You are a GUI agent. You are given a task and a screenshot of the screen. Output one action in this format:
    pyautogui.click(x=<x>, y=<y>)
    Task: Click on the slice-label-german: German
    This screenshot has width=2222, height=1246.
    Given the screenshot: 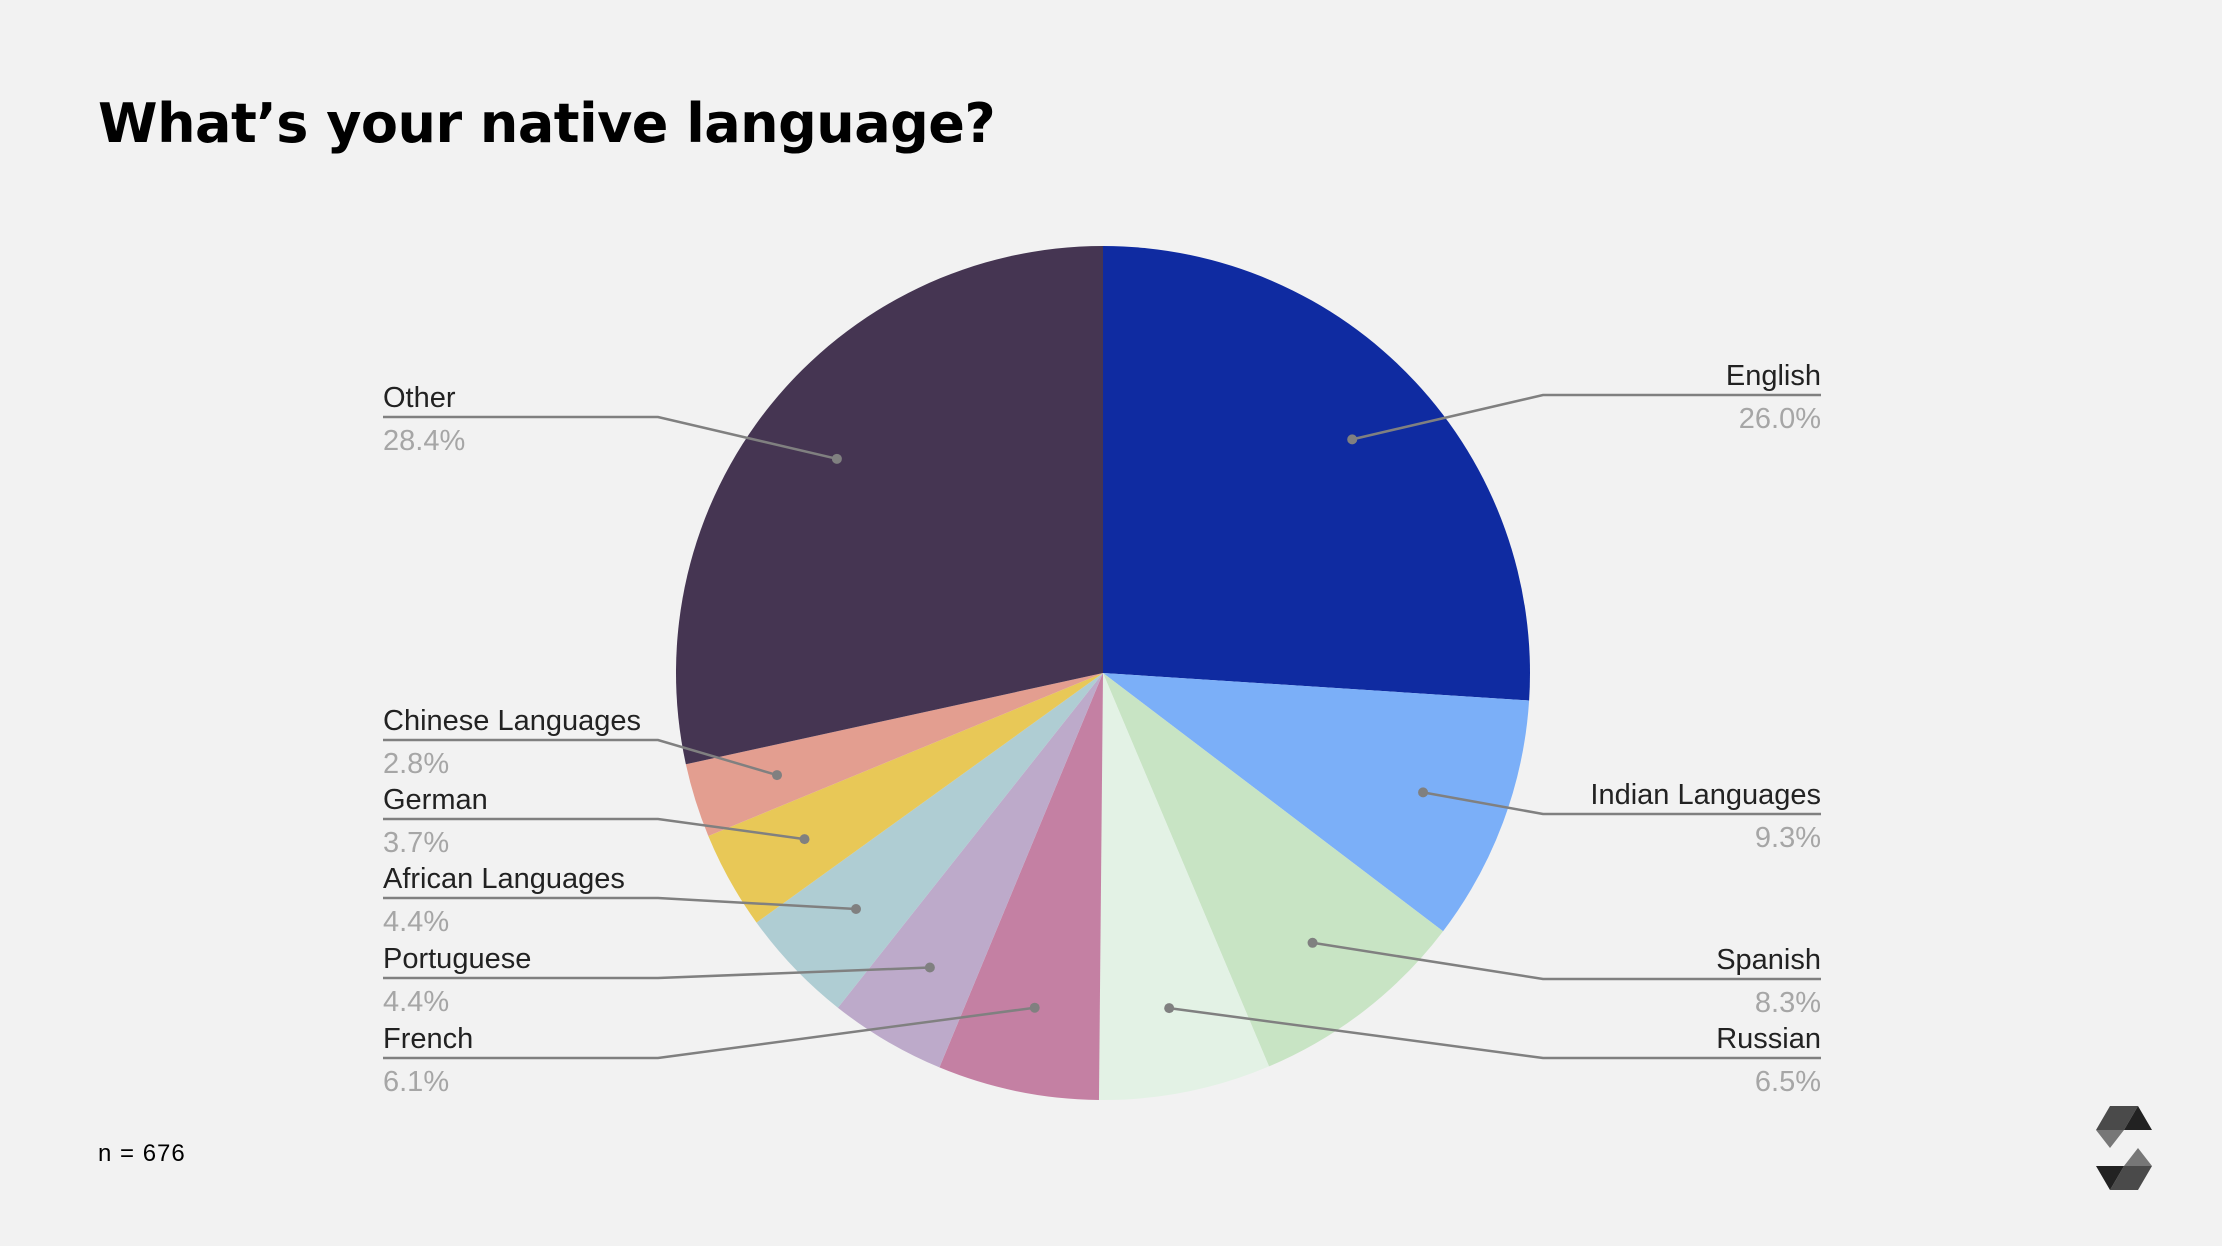 What is the action you would take?
    pyautogui.click(x=435, y=800)
    